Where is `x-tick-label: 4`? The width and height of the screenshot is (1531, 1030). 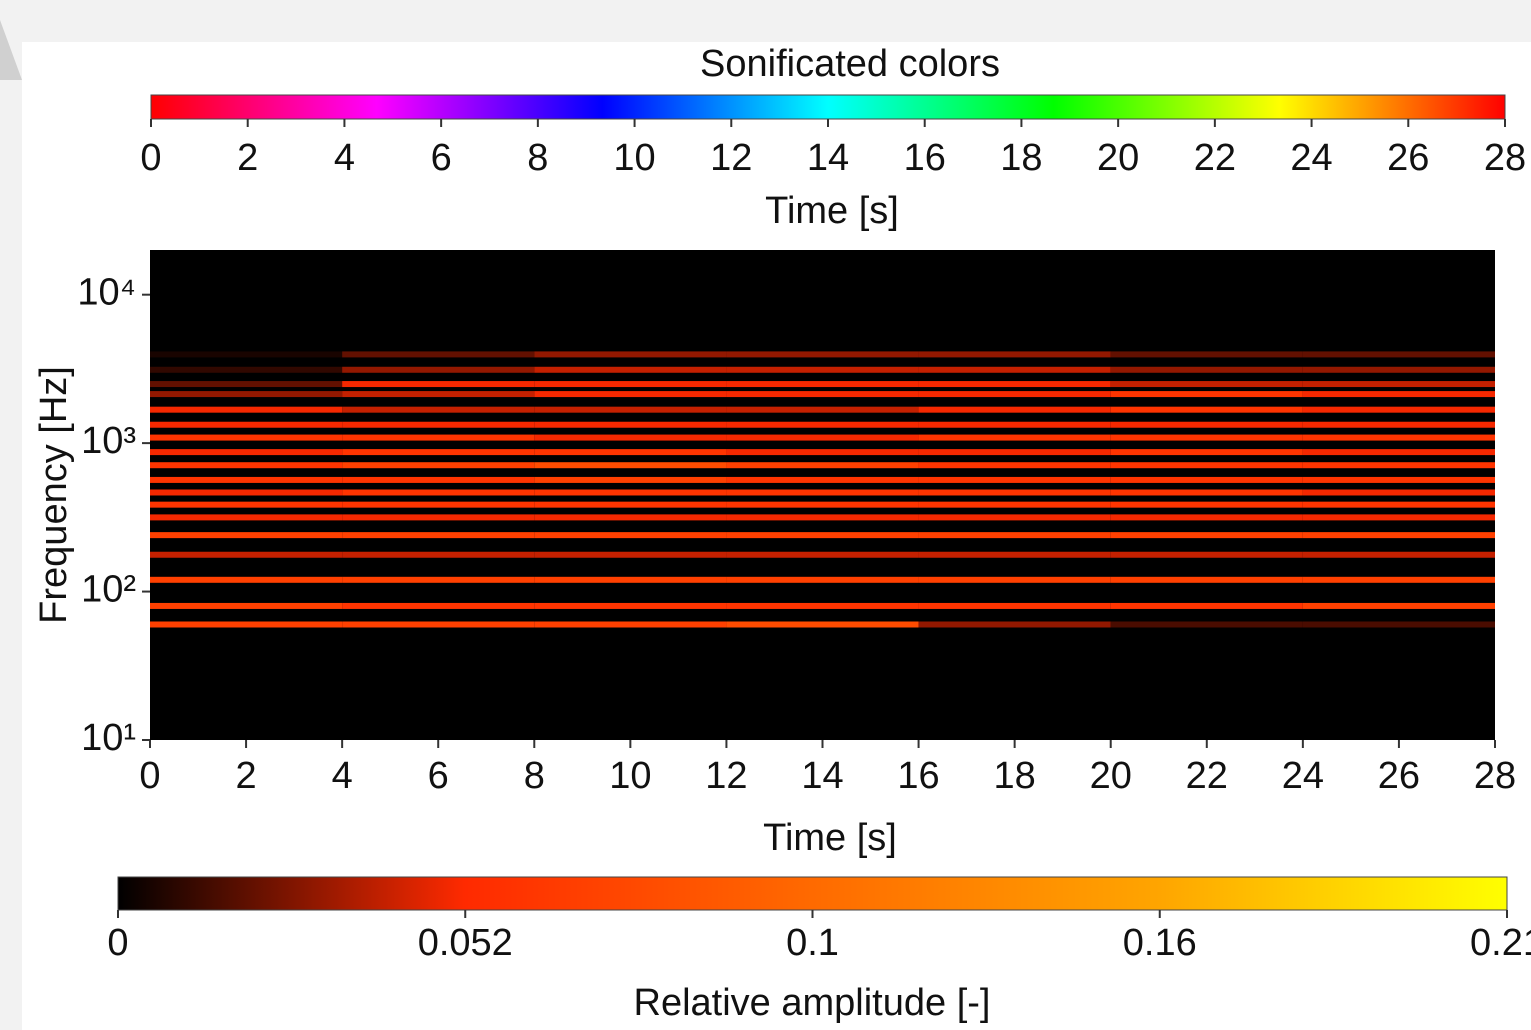 x-tick-label: 4 is located at coordinates (344, 158).